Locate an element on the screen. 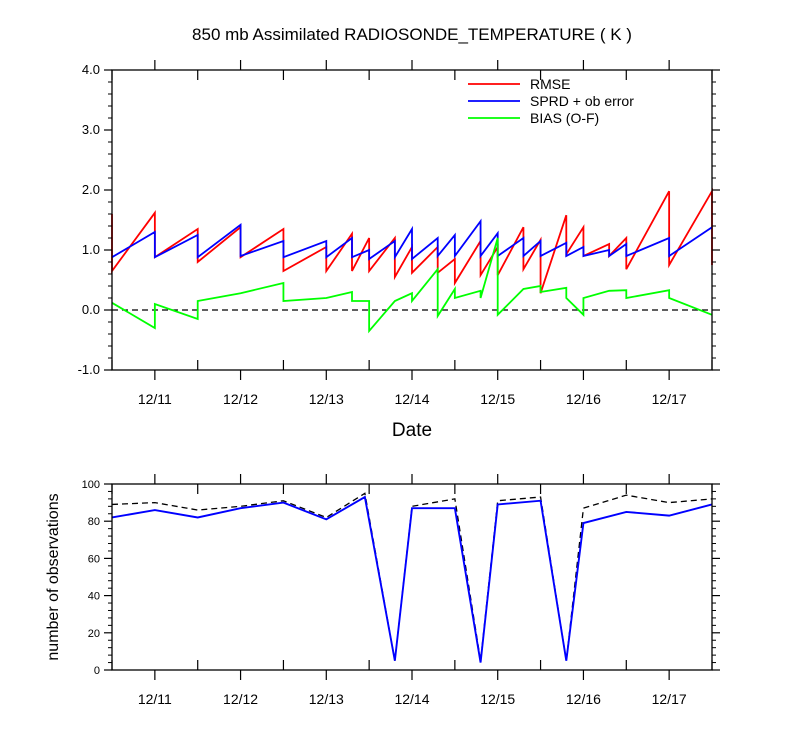 The height and width of the screenshot is (750, 800). y-tick-label: -1.0 is located at coordinates (89, 369).